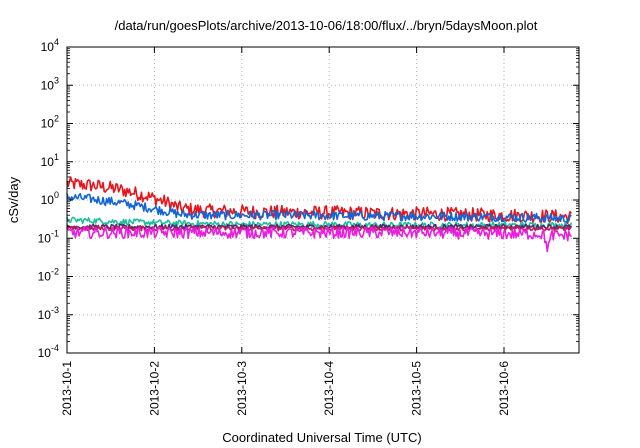 This screenshot has height=448, width=640. I want to click on y-tick-label: 10¹, so click(50, 160).